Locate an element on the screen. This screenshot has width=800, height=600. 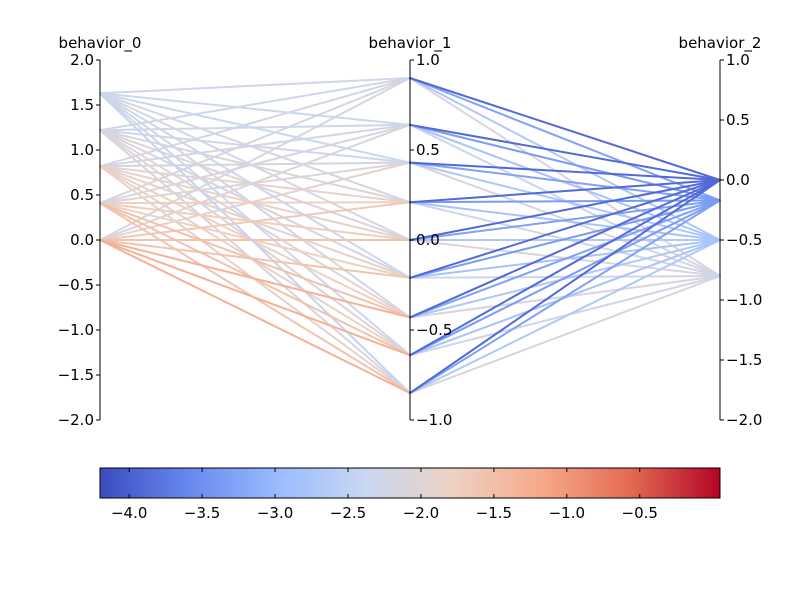
colorbar: −4.0 −3.5 −3.0 −2.5 −2.0 −1.5 −1.0 −0.5 is located at coordinates (410, 494).